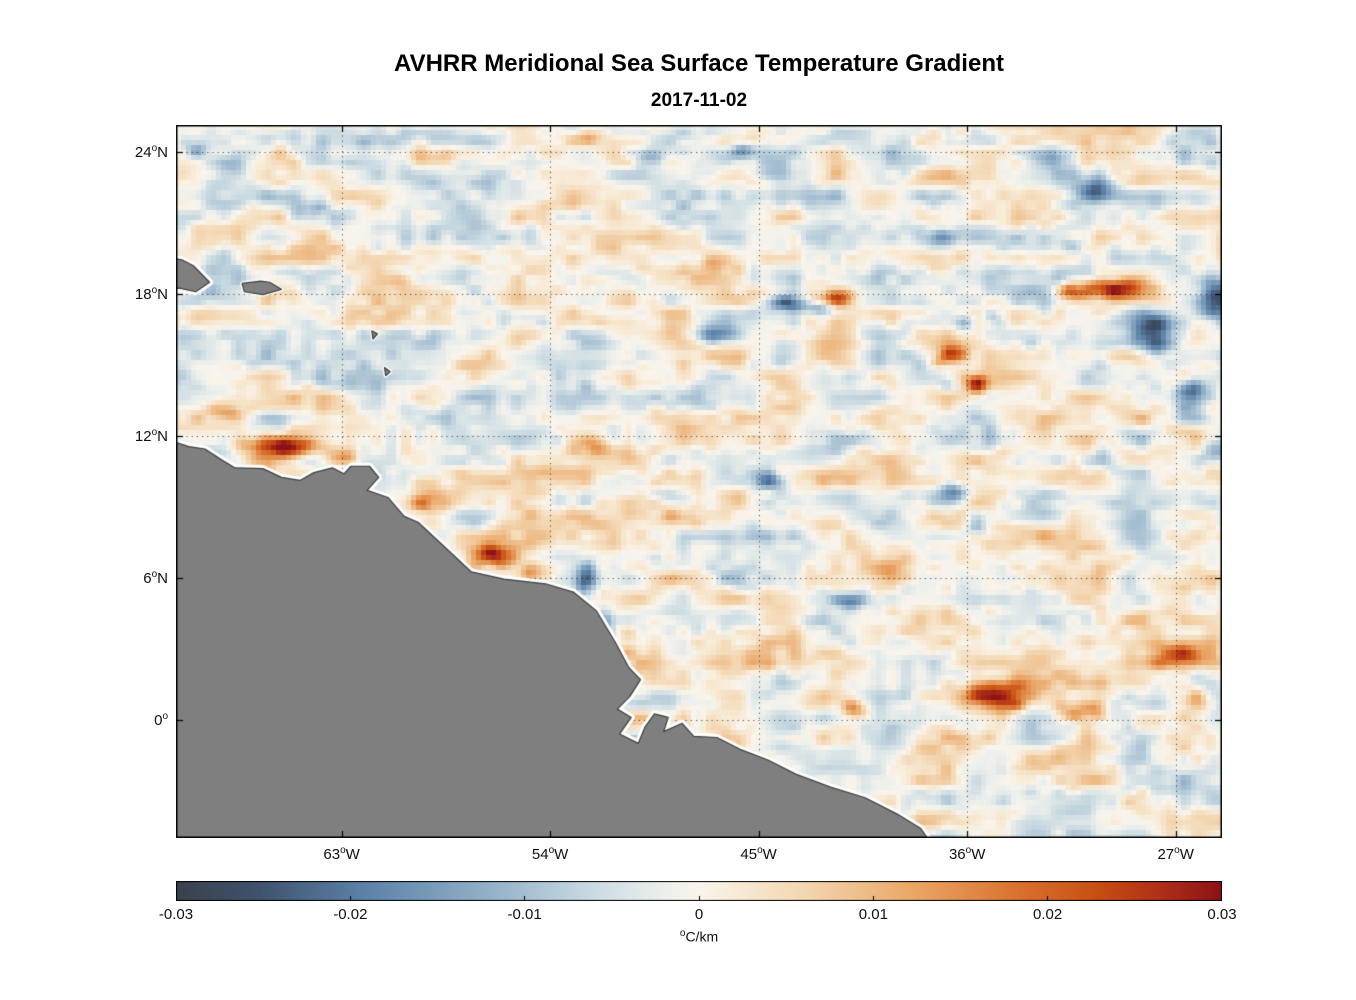  I want to click on colorbar-unit-label: oC/km, so click(699, 936).